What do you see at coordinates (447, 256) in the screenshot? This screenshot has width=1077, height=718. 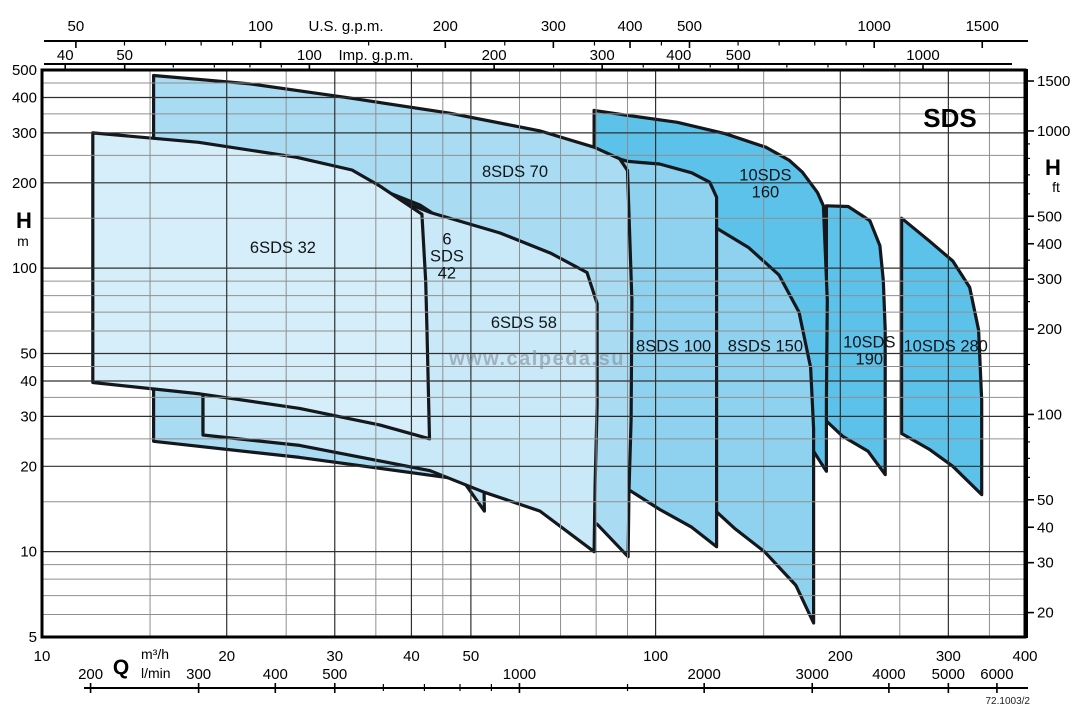 I see `region-label-6-SDS-42: SDS` at bounding box center [447, 256].